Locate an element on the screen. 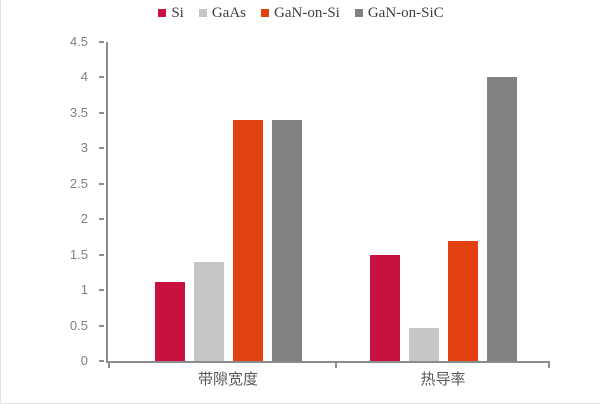 The width and height of the screenshot is (600, 404). y-axis-label: 0.5 is located at coordinates (78, 325).